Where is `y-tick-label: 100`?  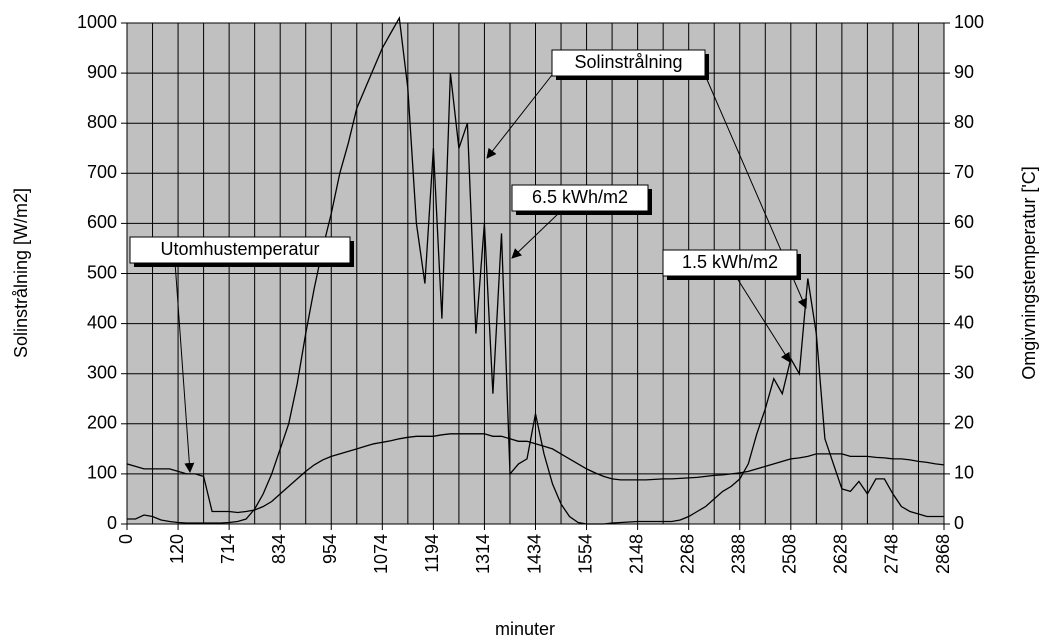 y-tick-label: 100 is located at coordinates (102, 473).